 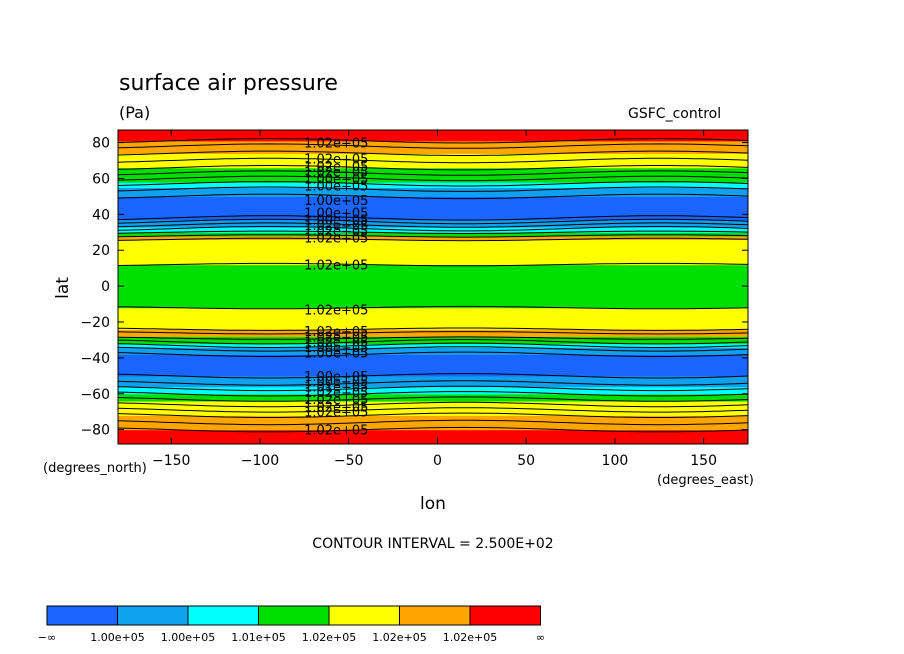 I want to click on y-tick-label-1: −60, so click(x=95, y=395).